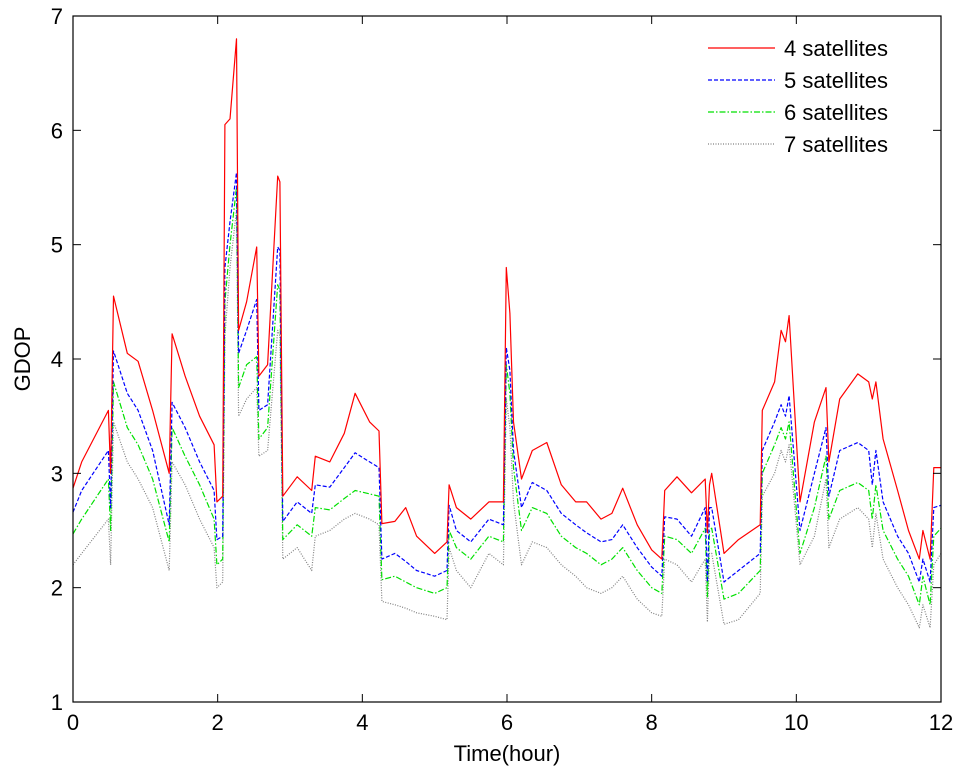 This screenshot has height=774, width=971. I want to click on y-tick-label: 7, so click(57, 16).